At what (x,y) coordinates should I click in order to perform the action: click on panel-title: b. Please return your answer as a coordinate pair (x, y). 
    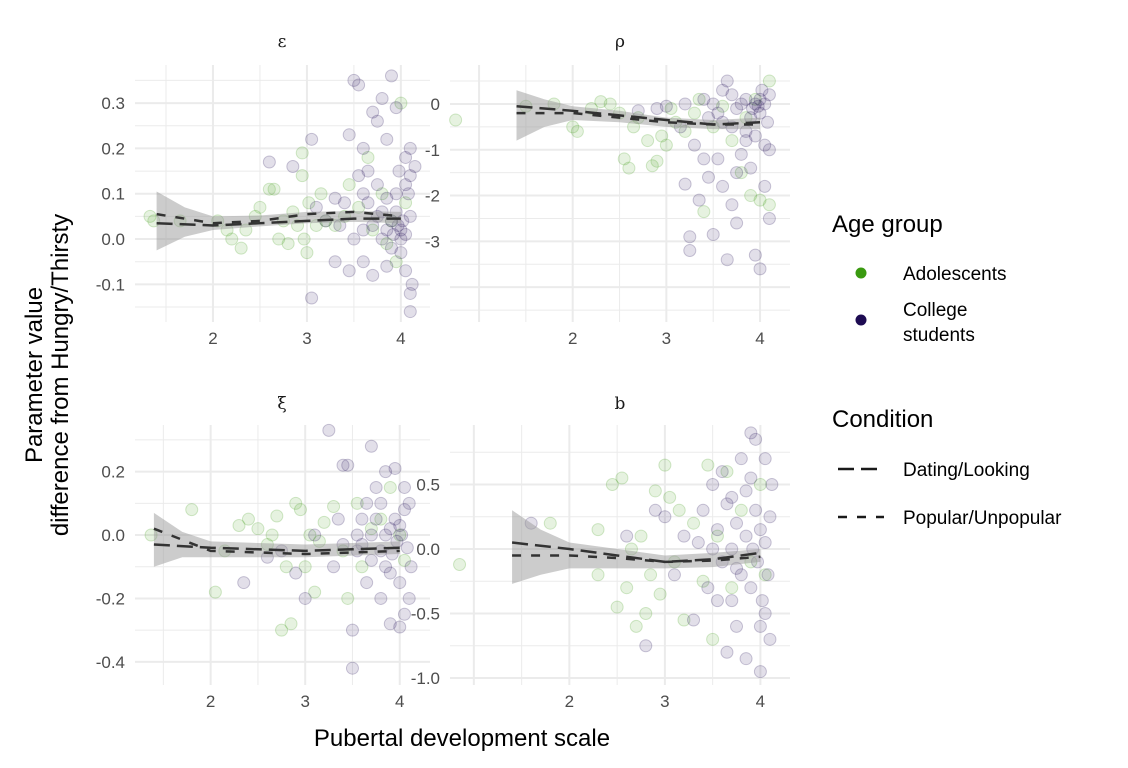
    Looking at the image, I should click on (620, 404).